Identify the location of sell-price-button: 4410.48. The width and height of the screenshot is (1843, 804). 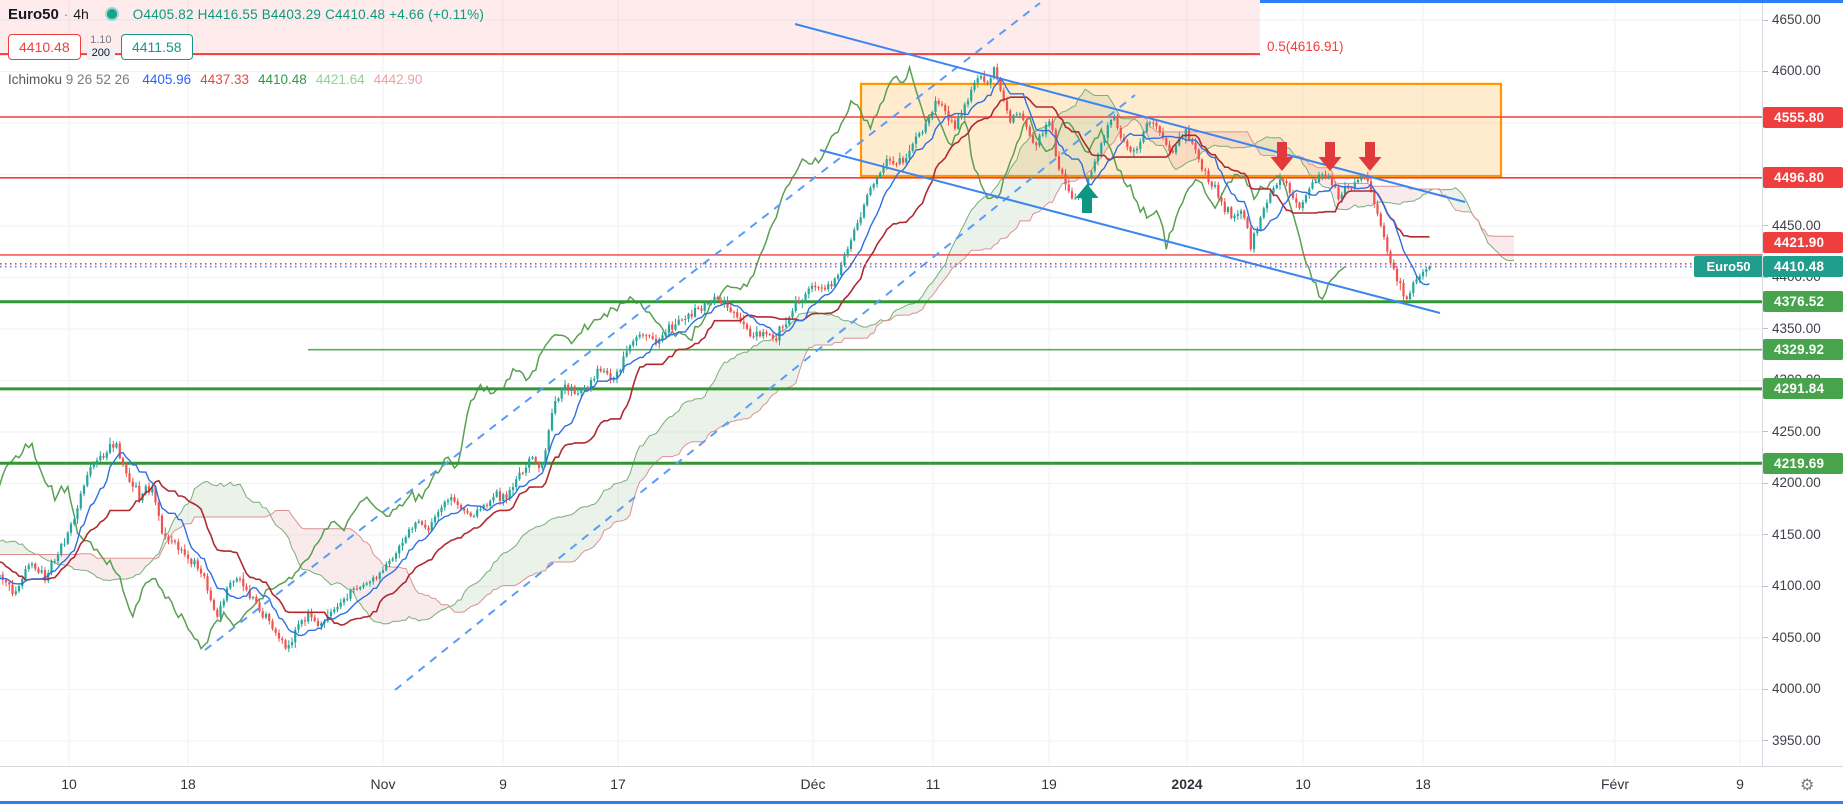
(44, 47).